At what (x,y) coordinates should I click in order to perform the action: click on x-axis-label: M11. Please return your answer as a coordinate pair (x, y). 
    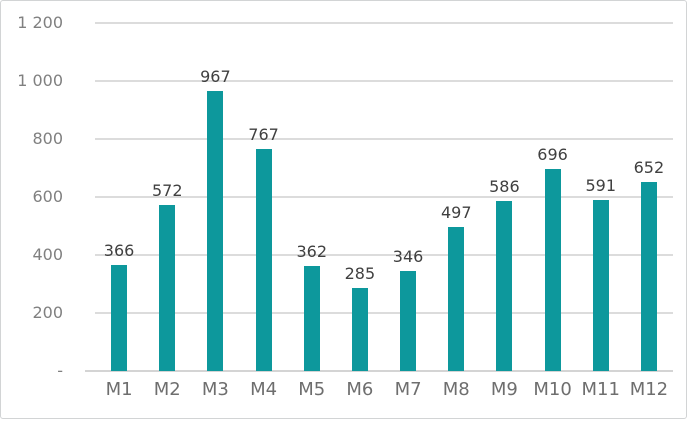
    Looking at the image, I should click on (600, 389).